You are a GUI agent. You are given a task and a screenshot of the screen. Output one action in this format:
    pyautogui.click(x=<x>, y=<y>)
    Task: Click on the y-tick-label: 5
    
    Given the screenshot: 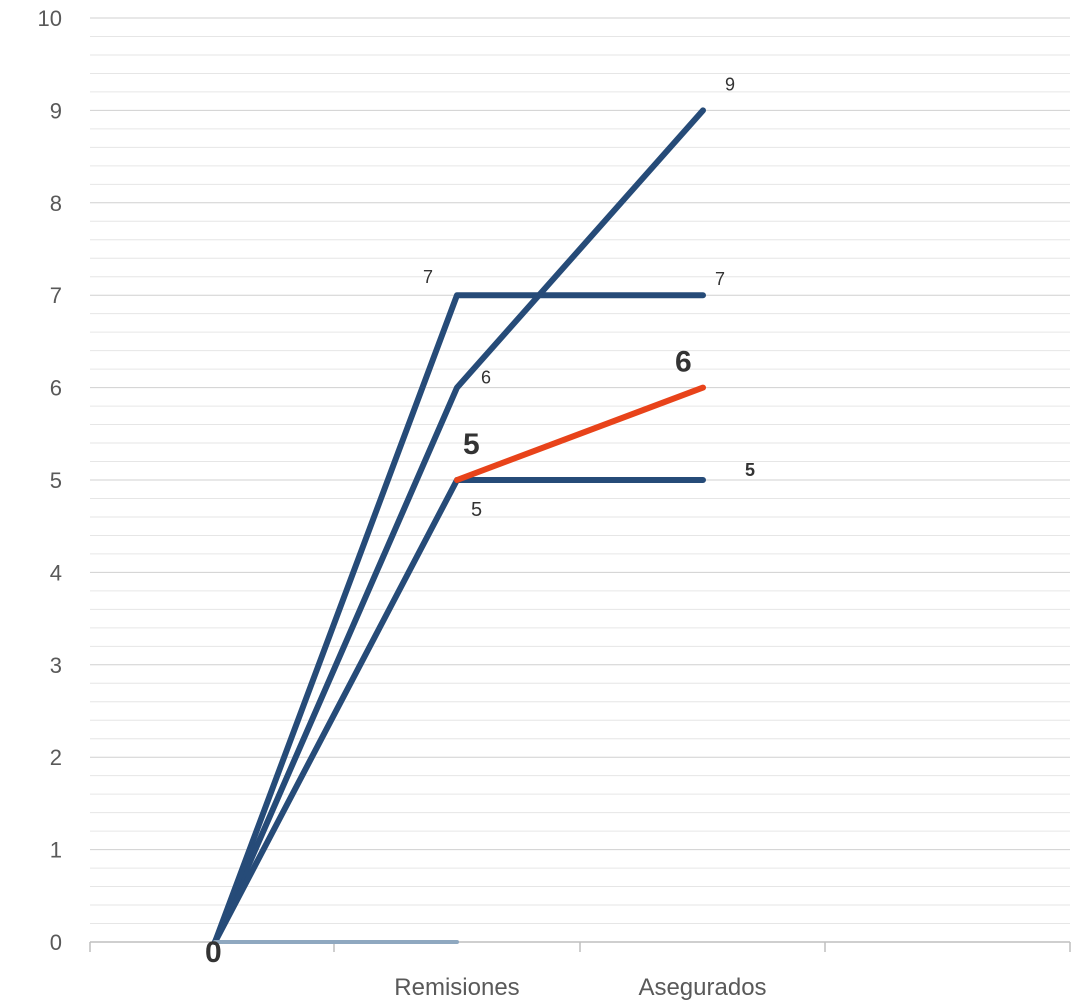 What is the action you would take?
    pyautogui.click(x=56, y=480)
    